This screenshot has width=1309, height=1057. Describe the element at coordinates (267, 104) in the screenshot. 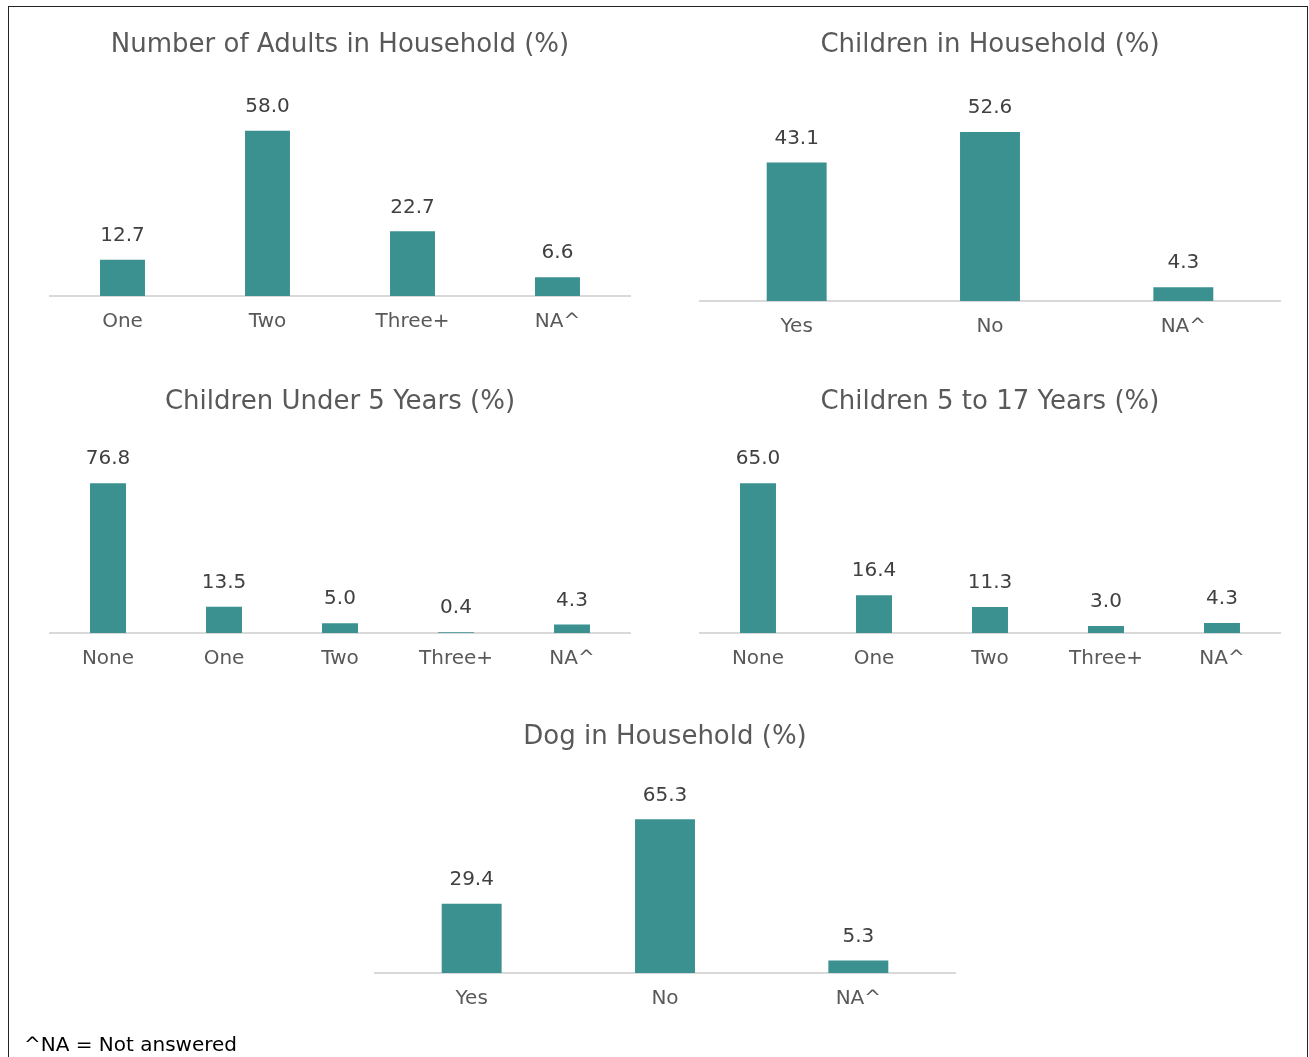

I see `data-label: 58.0` at that location.